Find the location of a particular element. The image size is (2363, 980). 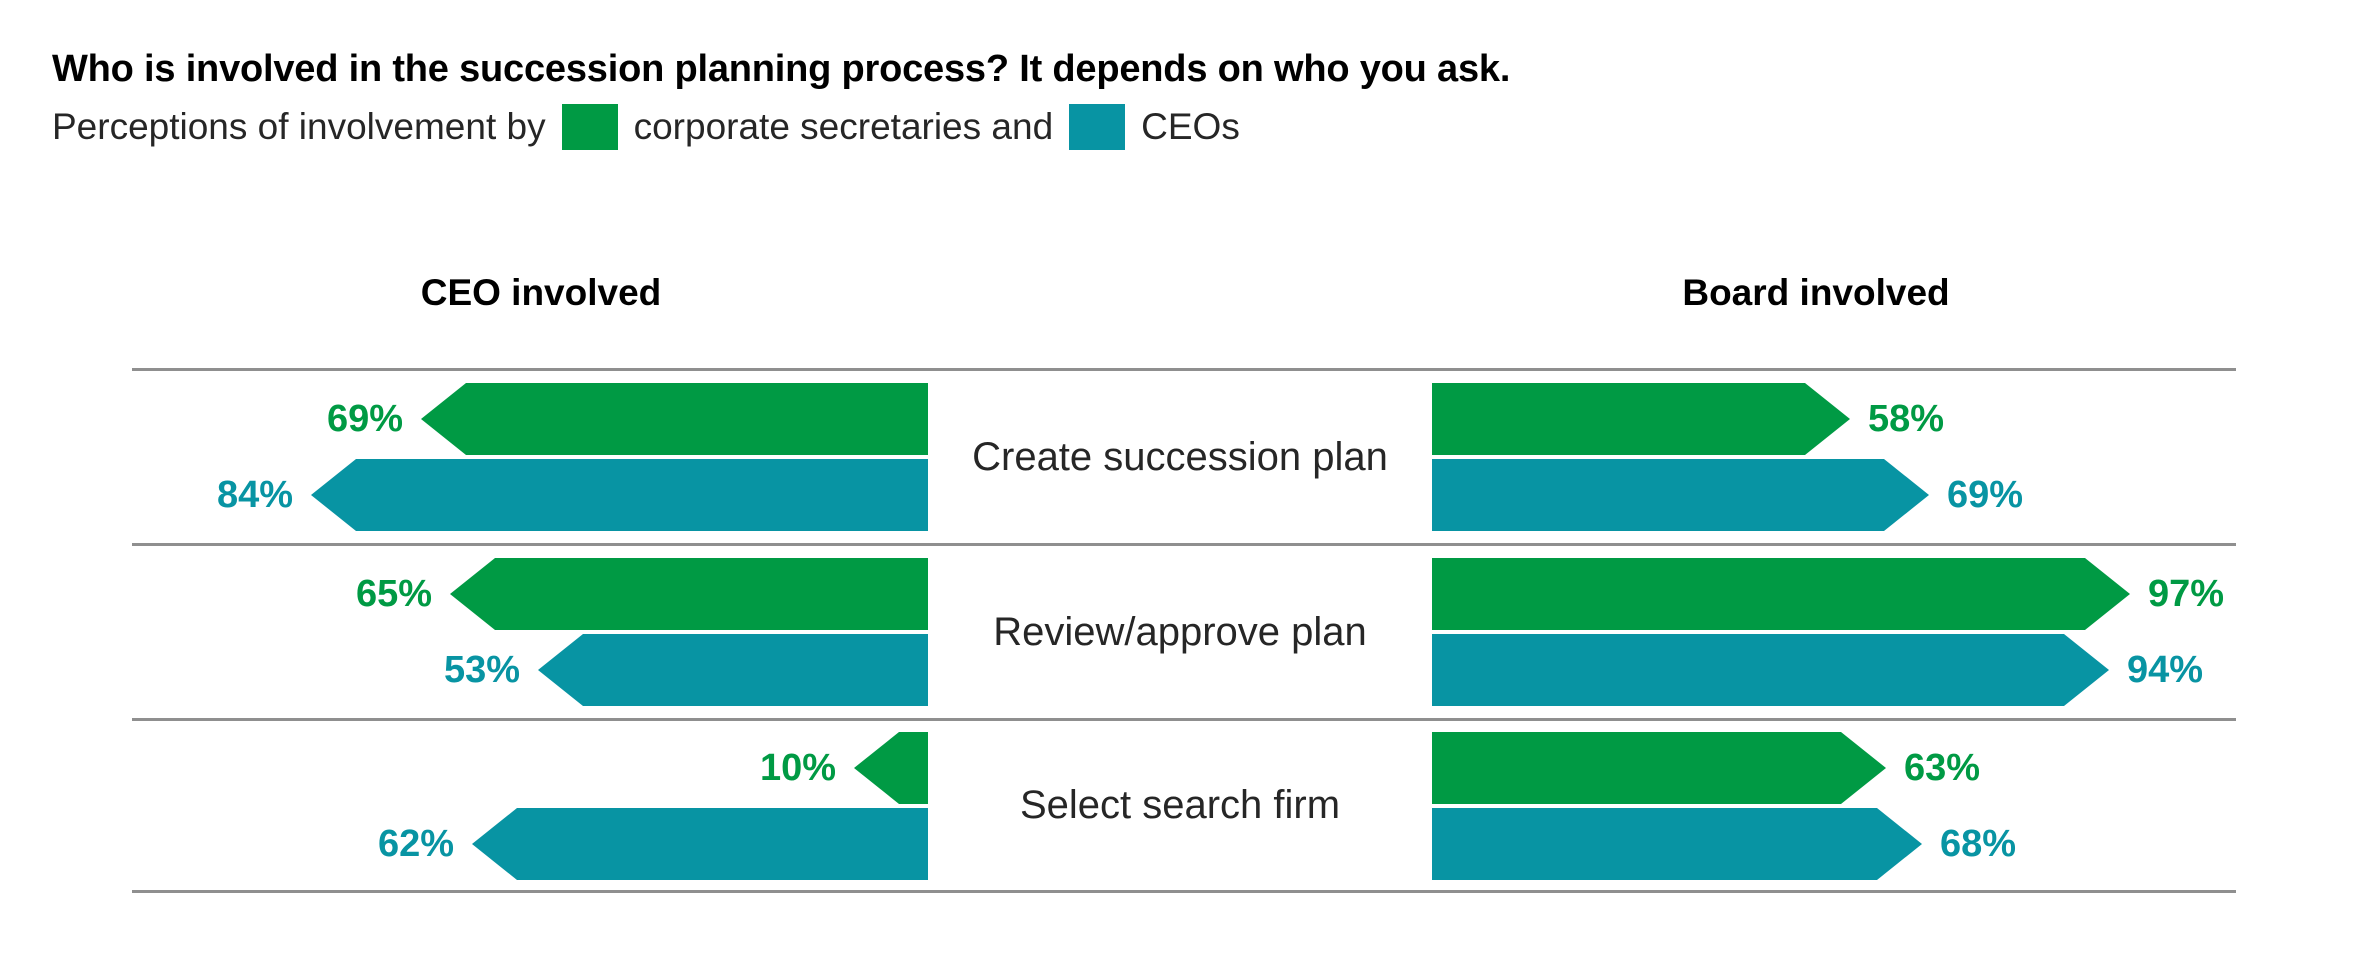

bar-group-right-ceos-review-approve-plan: 94% is located at coordinates (1817, 670).